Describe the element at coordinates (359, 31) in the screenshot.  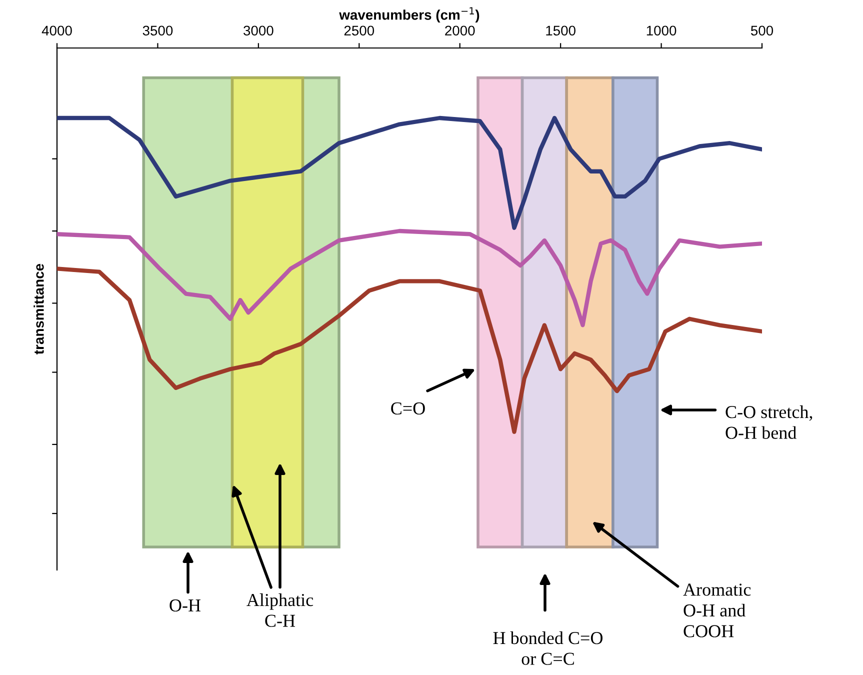
I see `x-tick-label: 2500` at that location.